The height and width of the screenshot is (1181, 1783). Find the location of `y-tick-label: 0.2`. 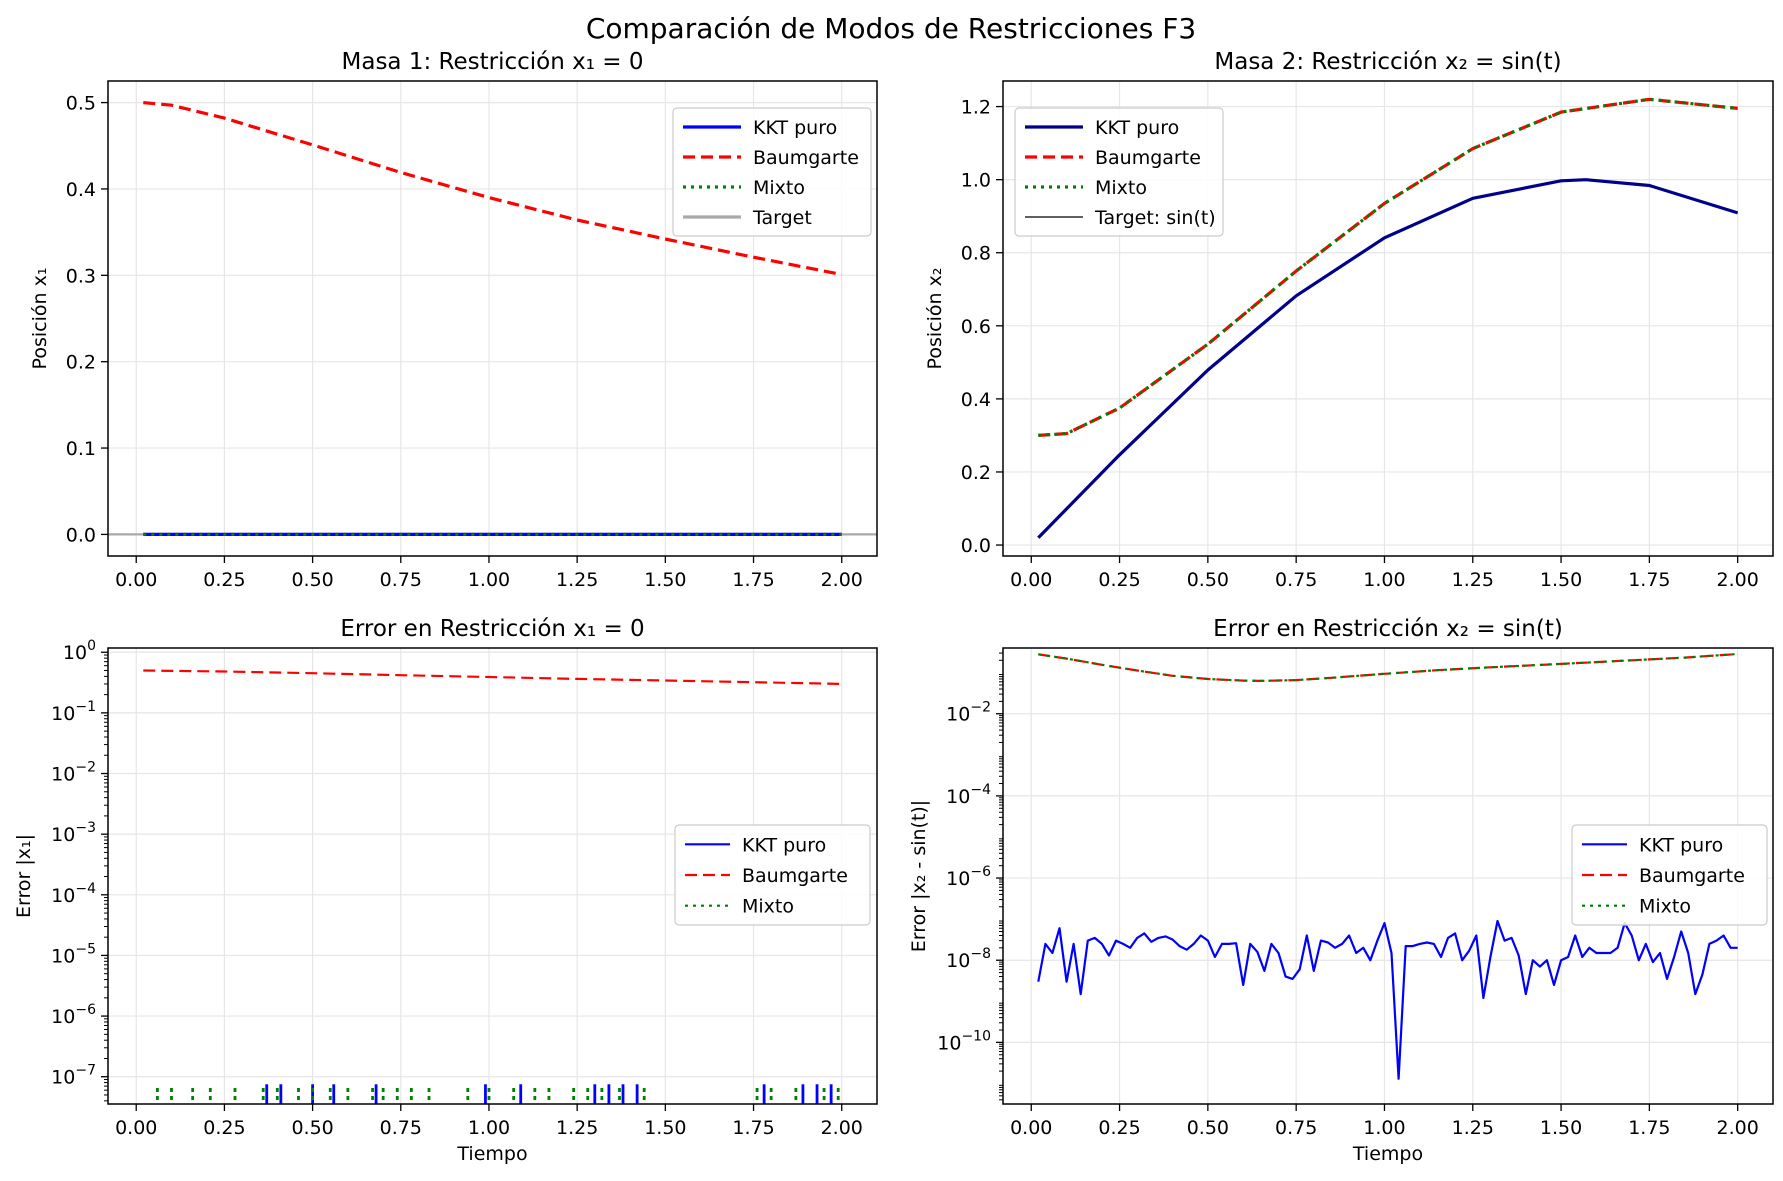

y-tick-label: 0.2 is located at coordinates (81, 363).